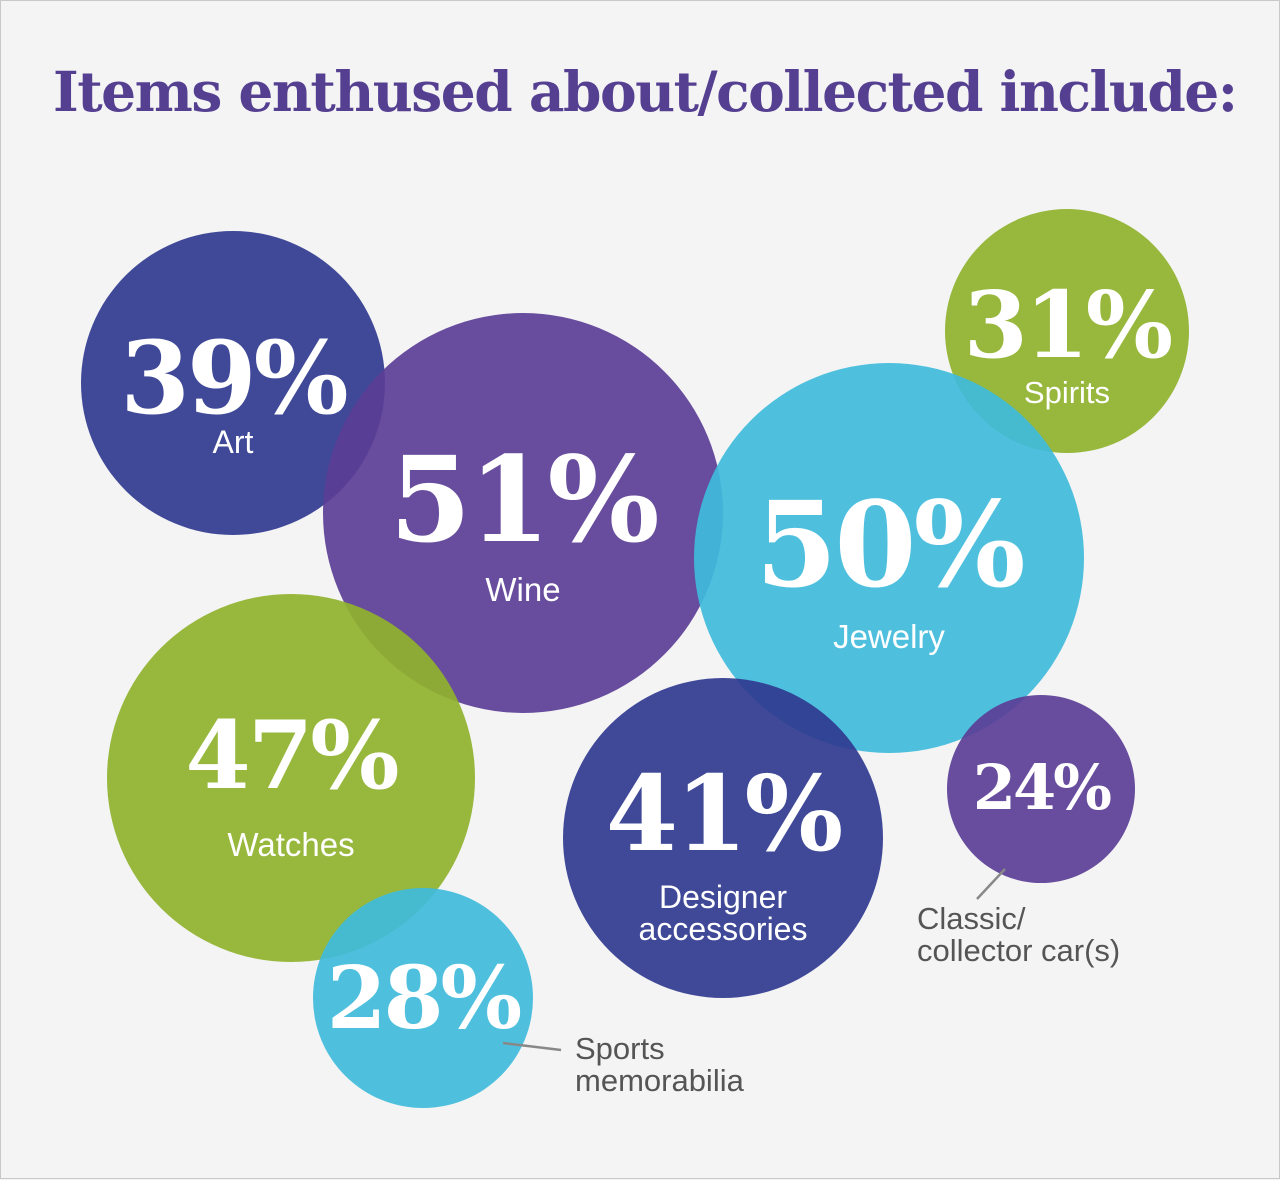 Image resolution: width=1280 pixels, height=1180 pixels. I want to click on bubble-spirits, so click(1067, 331).